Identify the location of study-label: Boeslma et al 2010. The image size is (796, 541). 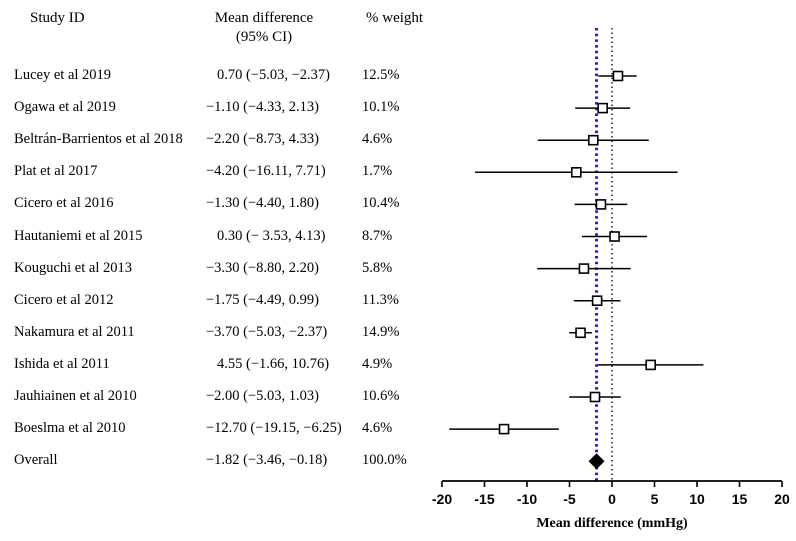
(70, 428).